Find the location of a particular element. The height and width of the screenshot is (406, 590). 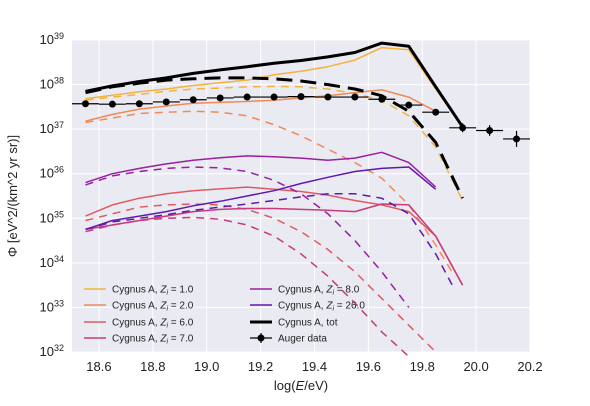

svg-text: Cygnus A, Zi = 8.0 is located at coordinates (319, 291).